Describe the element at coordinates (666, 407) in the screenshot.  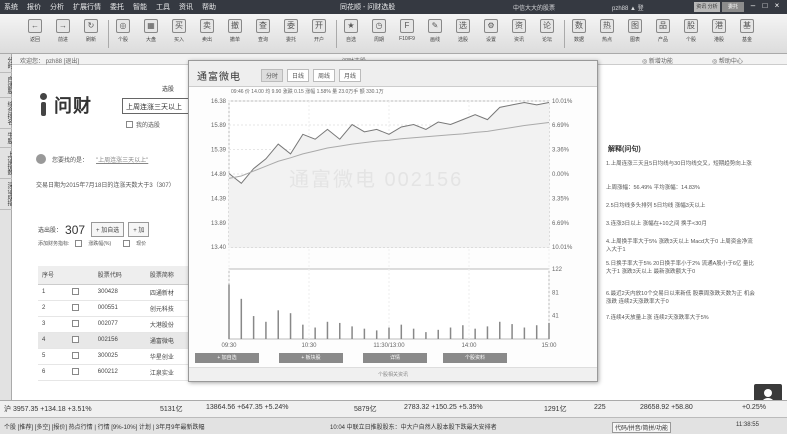
I see `hs-index-value: 28658.92 +58.80` at that location.